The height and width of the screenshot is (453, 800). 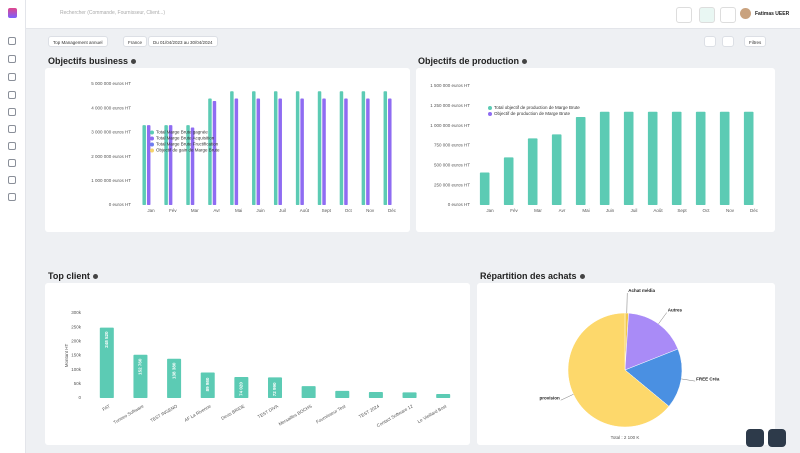 I want to click on panel-title: Répartition des achats, so click(x=532, y=276).